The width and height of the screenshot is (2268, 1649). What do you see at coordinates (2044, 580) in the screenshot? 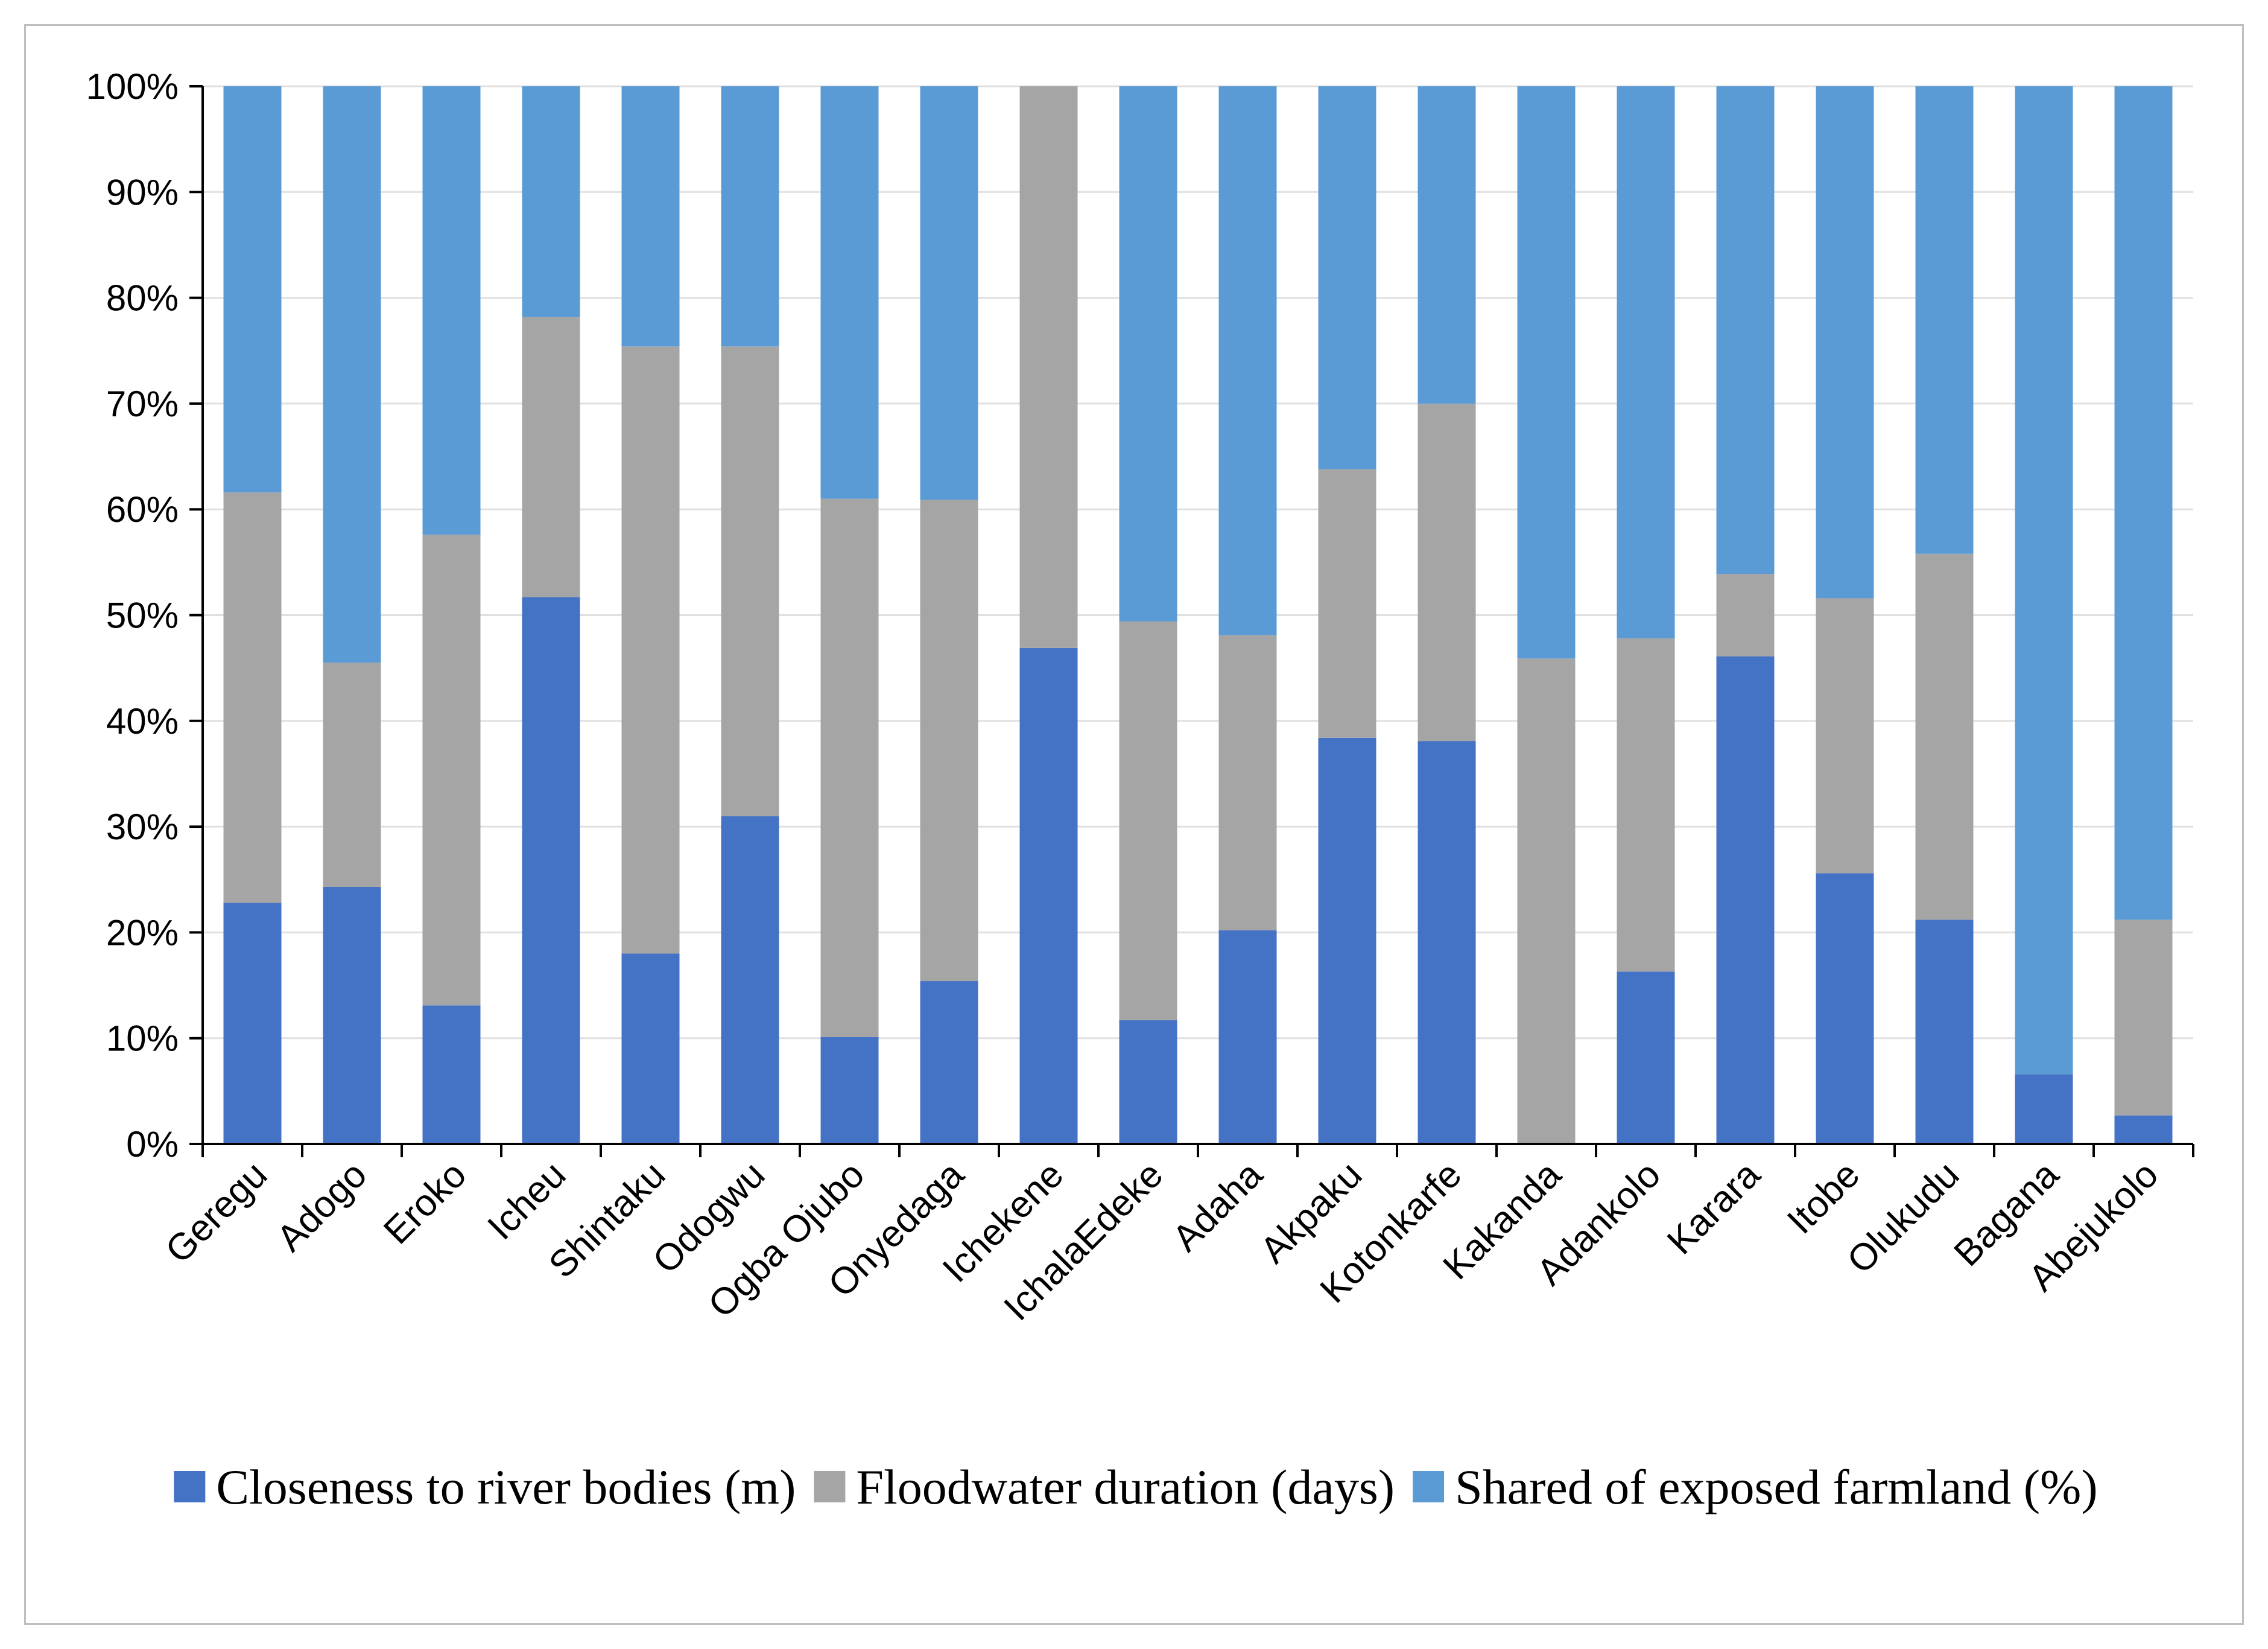
I see `bar-segment-bagana-s3` at bounding box center [2044, 580].